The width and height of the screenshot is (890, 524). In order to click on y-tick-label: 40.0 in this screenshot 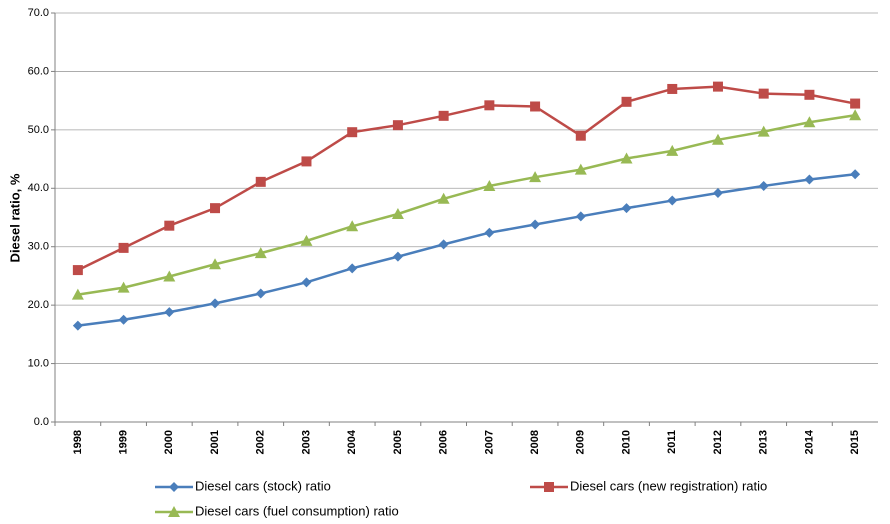, I will do `click(38, 188)`.